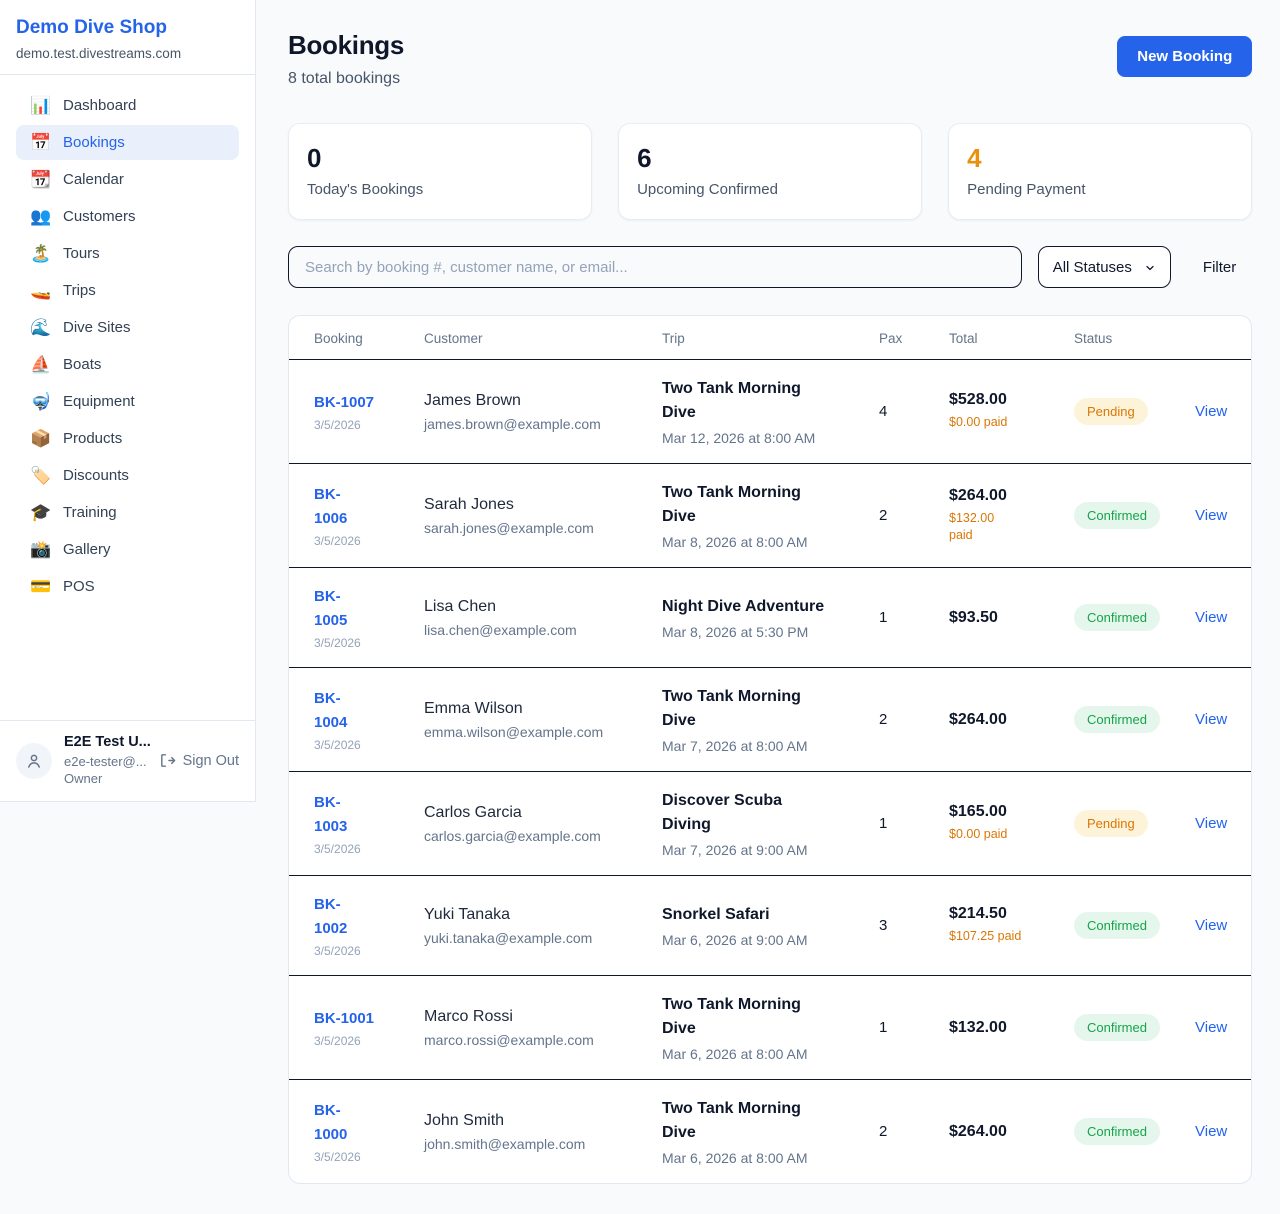 This screenshot has height=1214, width=1280. I want to click on sidebar-item-customers: 👥 Customers, so click(127, 216).